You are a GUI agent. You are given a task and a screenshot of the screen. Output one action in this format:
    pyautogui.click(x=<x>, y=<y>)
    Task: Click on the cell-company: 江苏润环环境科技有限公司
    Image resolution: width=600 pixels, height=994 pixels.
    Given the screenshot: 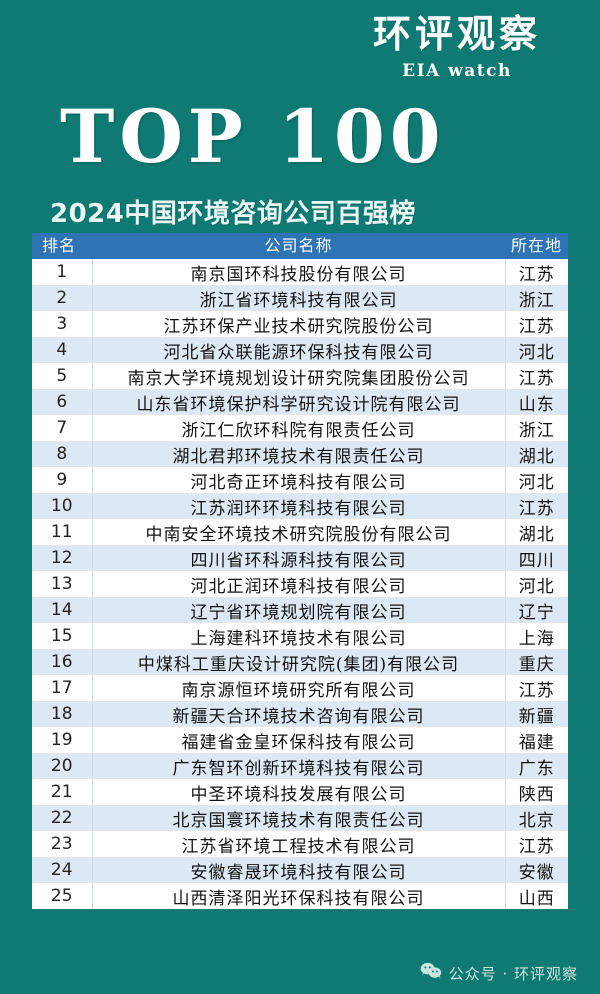 What is the action you would take?
    pyautogui.click(x=299, y=506)
    